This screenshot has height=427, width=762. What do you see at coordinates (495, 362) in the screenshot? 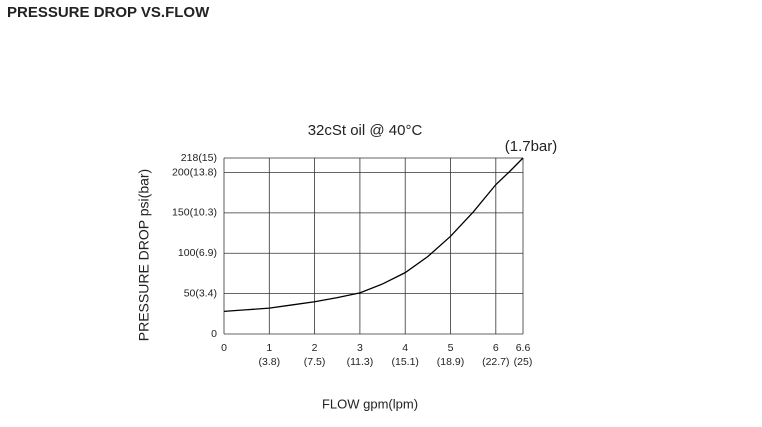
I see `x-tick-sublabel: (22.7)` at bounding box center [495, 362].